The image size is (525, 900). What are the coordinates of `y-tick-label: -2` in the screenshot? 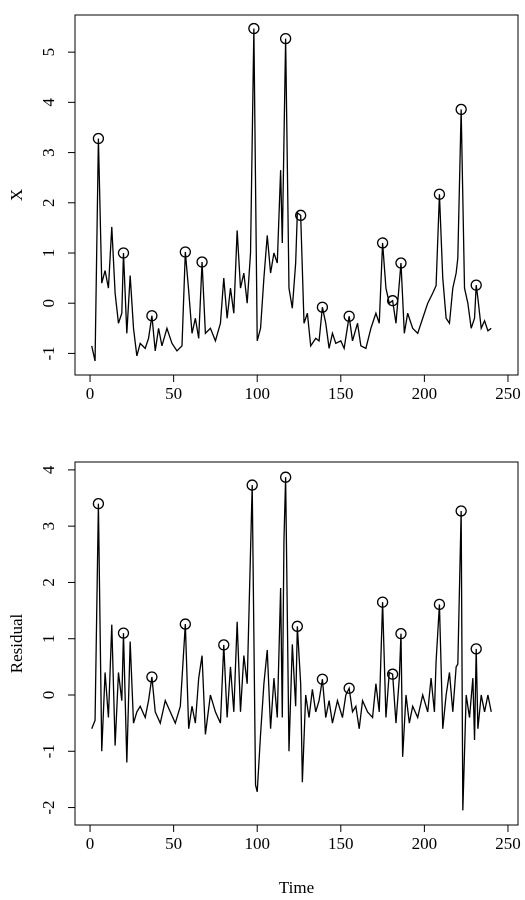 It's located at (48, 807).